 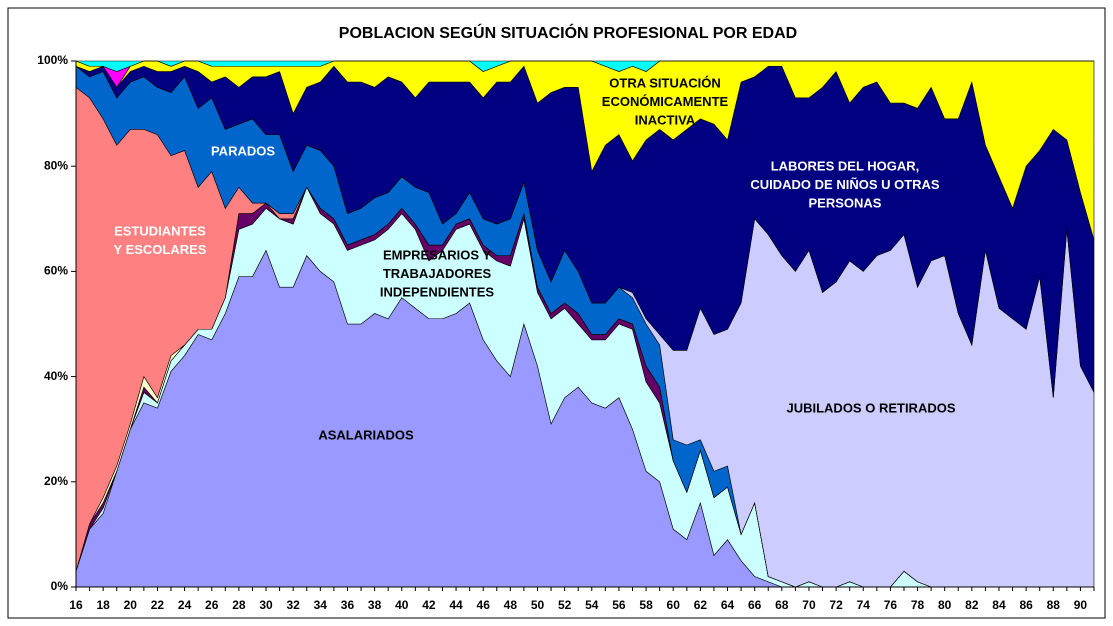 I want to click on y-tick-label: 80%, so click(x=56, y=165).